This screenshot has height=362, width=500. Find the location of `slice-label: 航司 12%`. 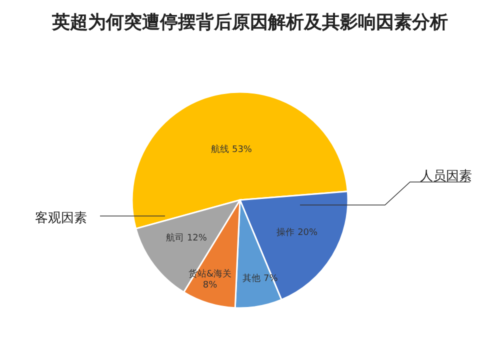

slice-label: 航司 12% is located at coordinates (187, 238).